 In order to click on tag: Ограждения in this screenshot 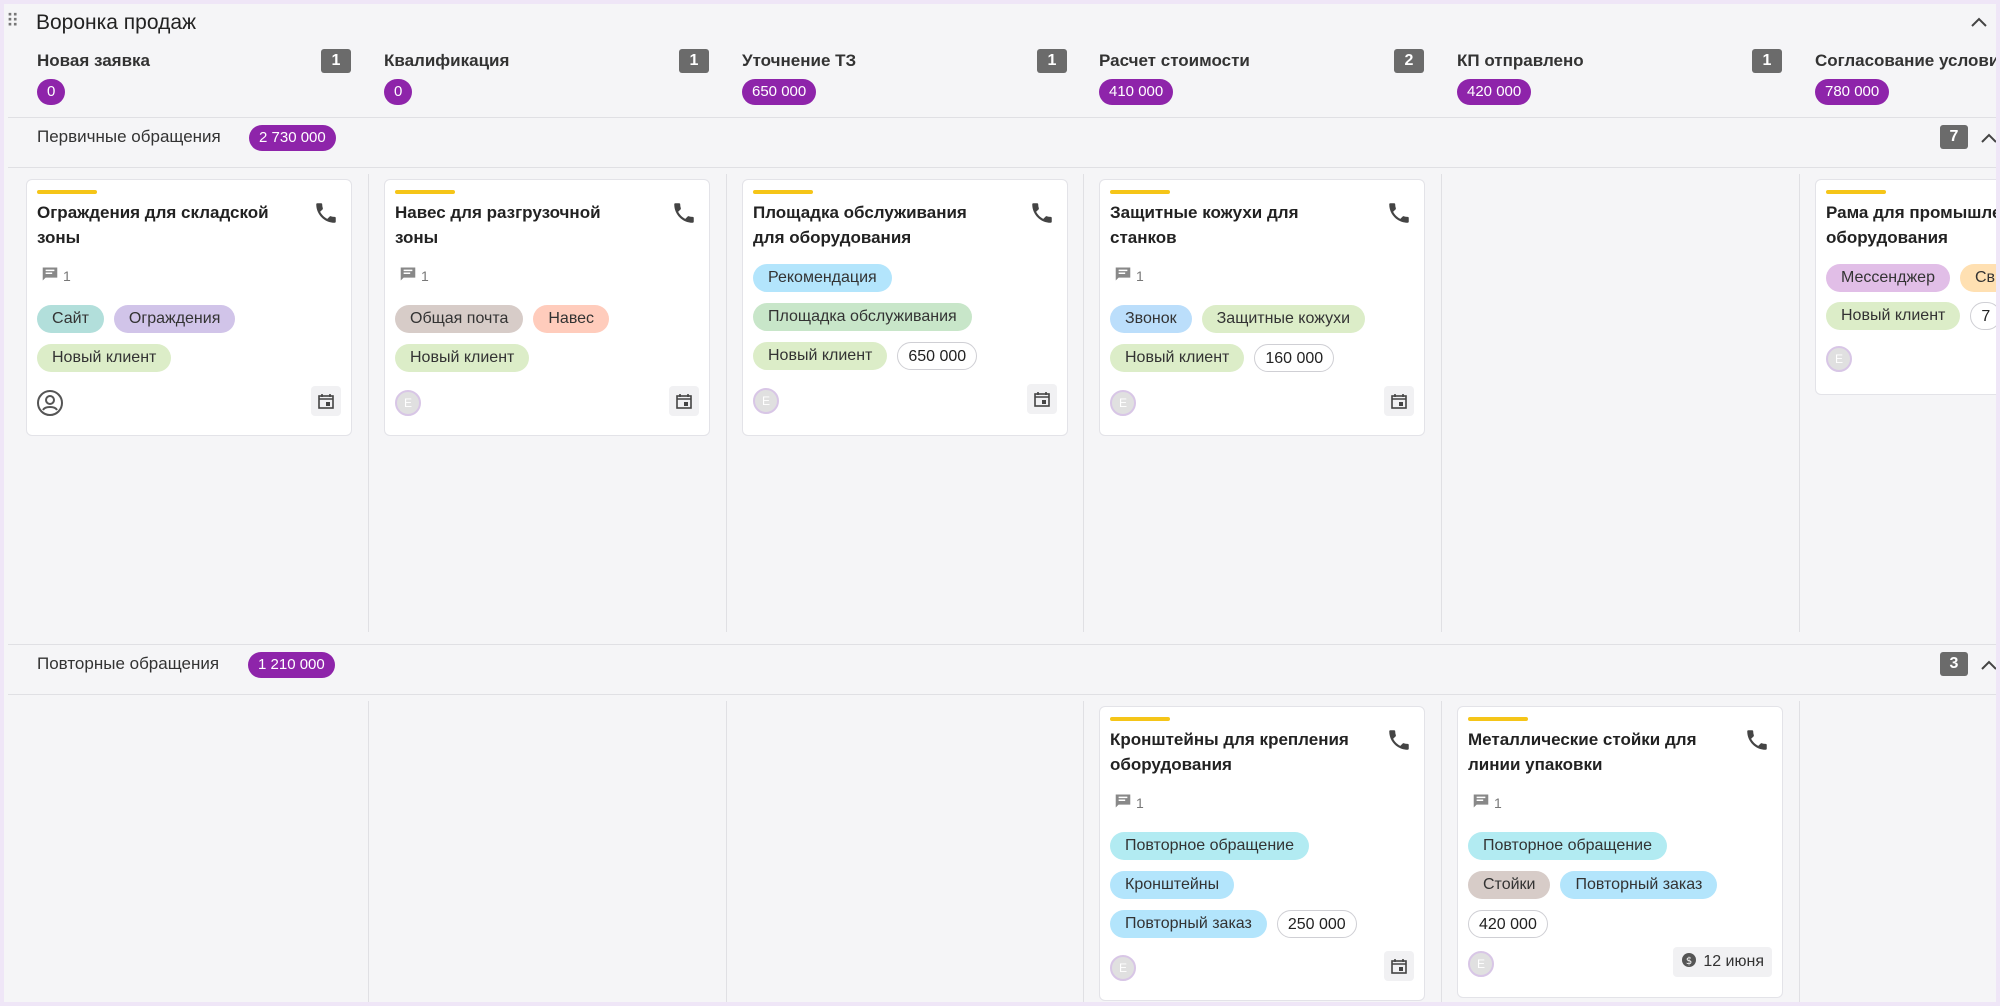, I will do `click(174, 319)`.